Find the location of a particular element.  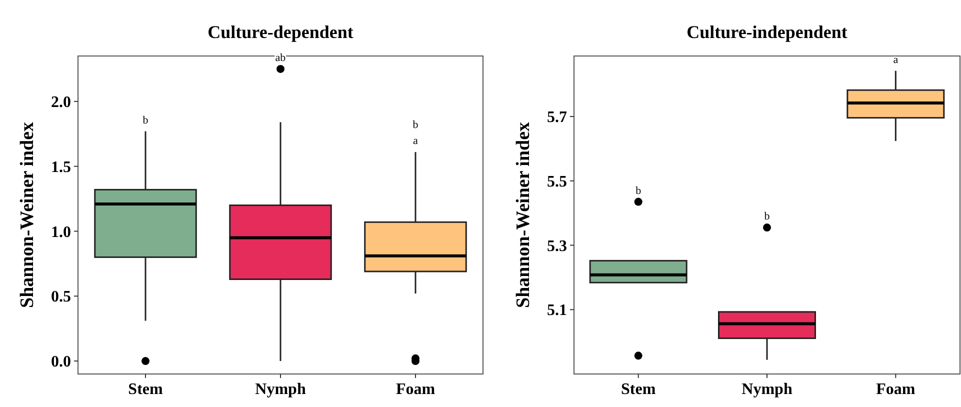

y-tick-label: 0.0 is located at coordinates (61, 362).